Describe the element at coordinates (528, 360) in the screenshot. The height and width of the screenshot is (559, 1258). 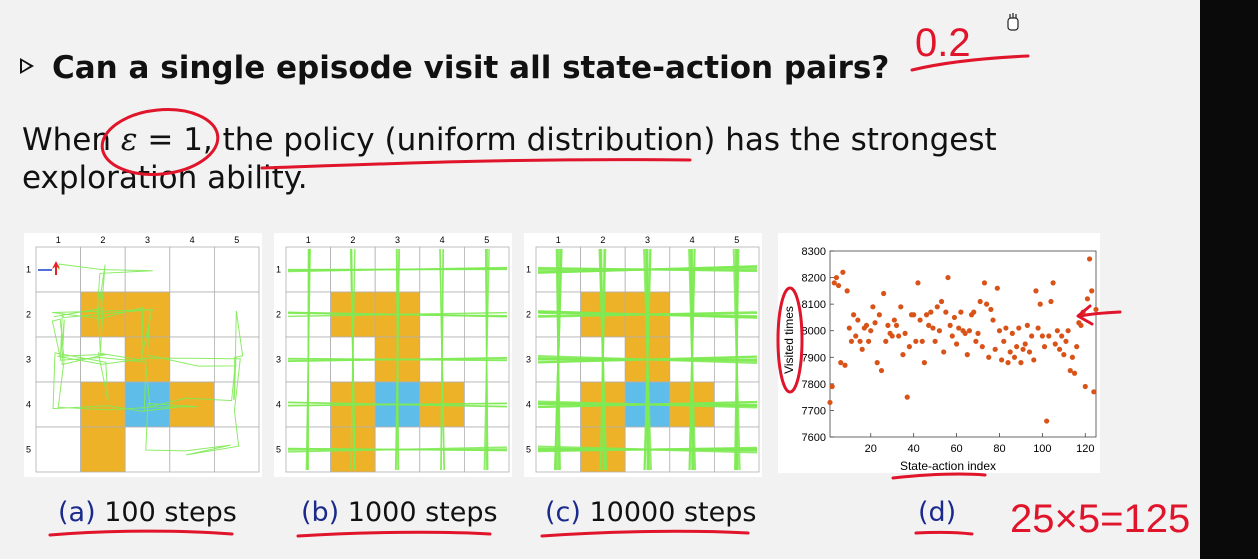
I see `panel-c-row-label: 3` at that location.